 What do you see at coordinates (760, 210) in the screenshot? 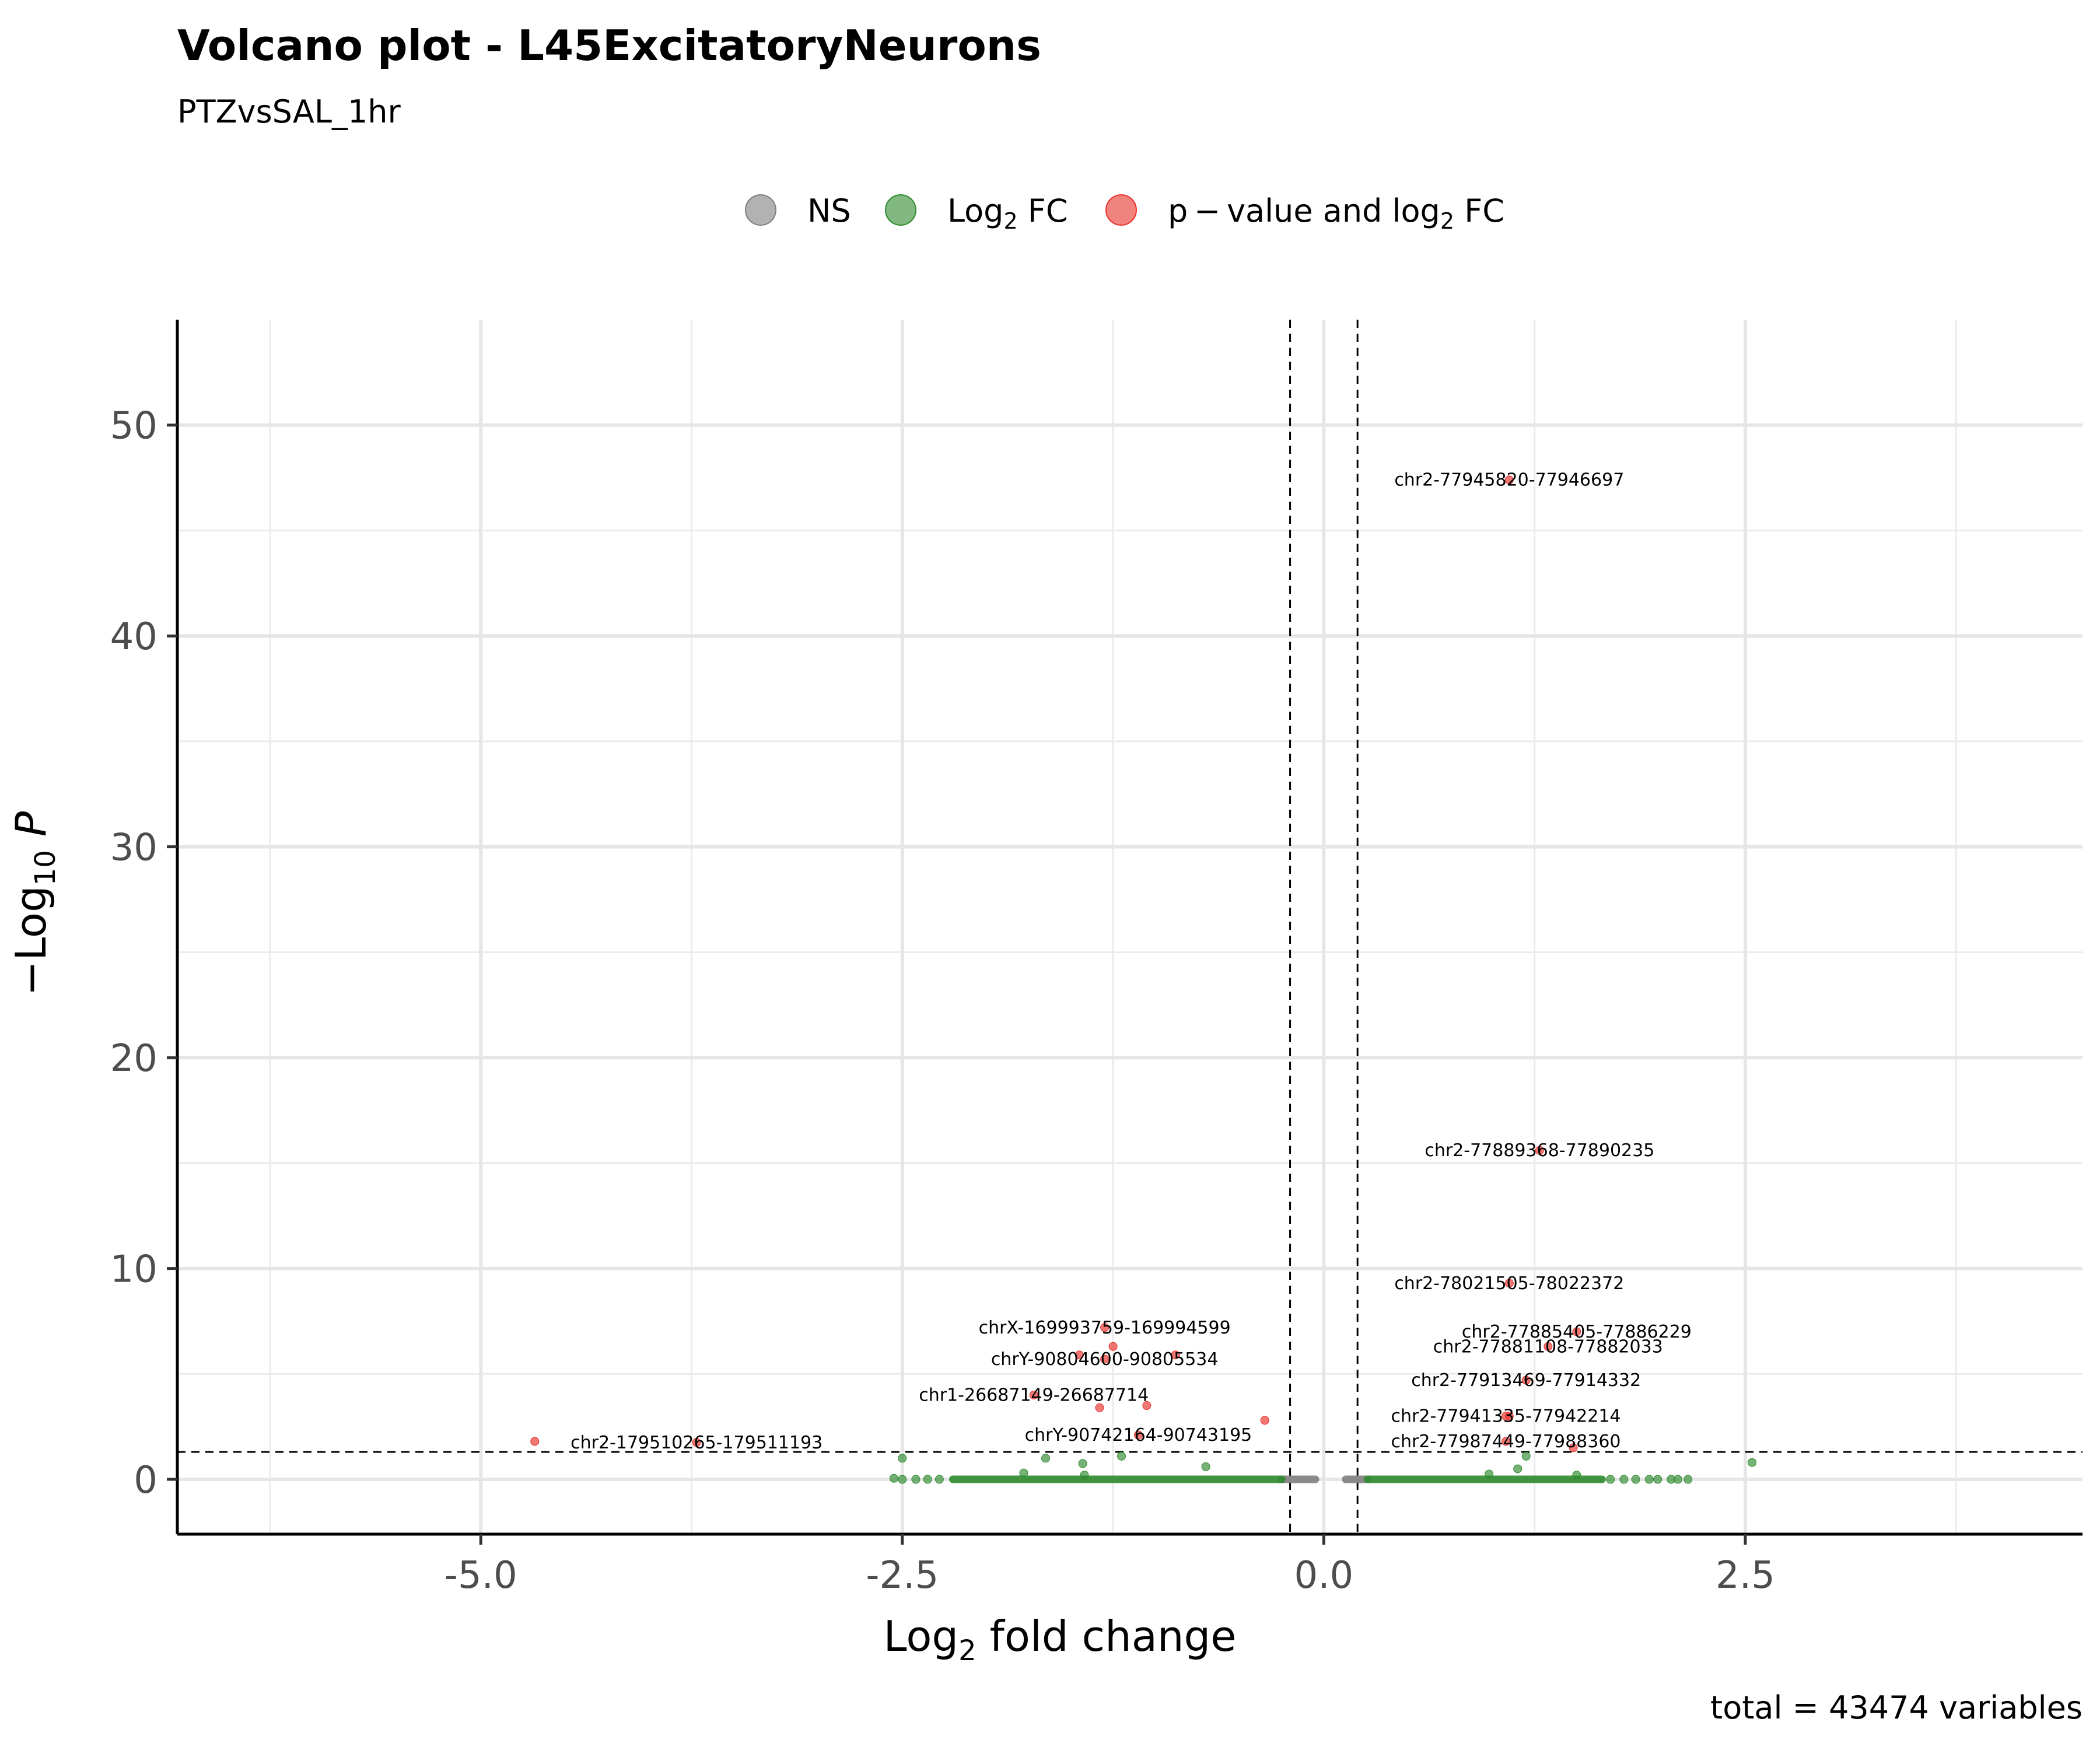
I see `legend-key-ns` at bounding box center [760, 210].